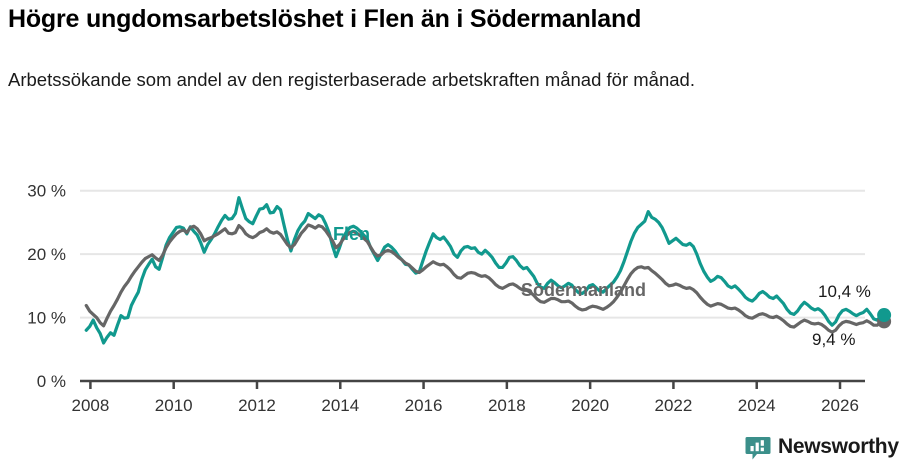  I want to click on newsworthy-logo: Newsworthy, so click(822, 447).